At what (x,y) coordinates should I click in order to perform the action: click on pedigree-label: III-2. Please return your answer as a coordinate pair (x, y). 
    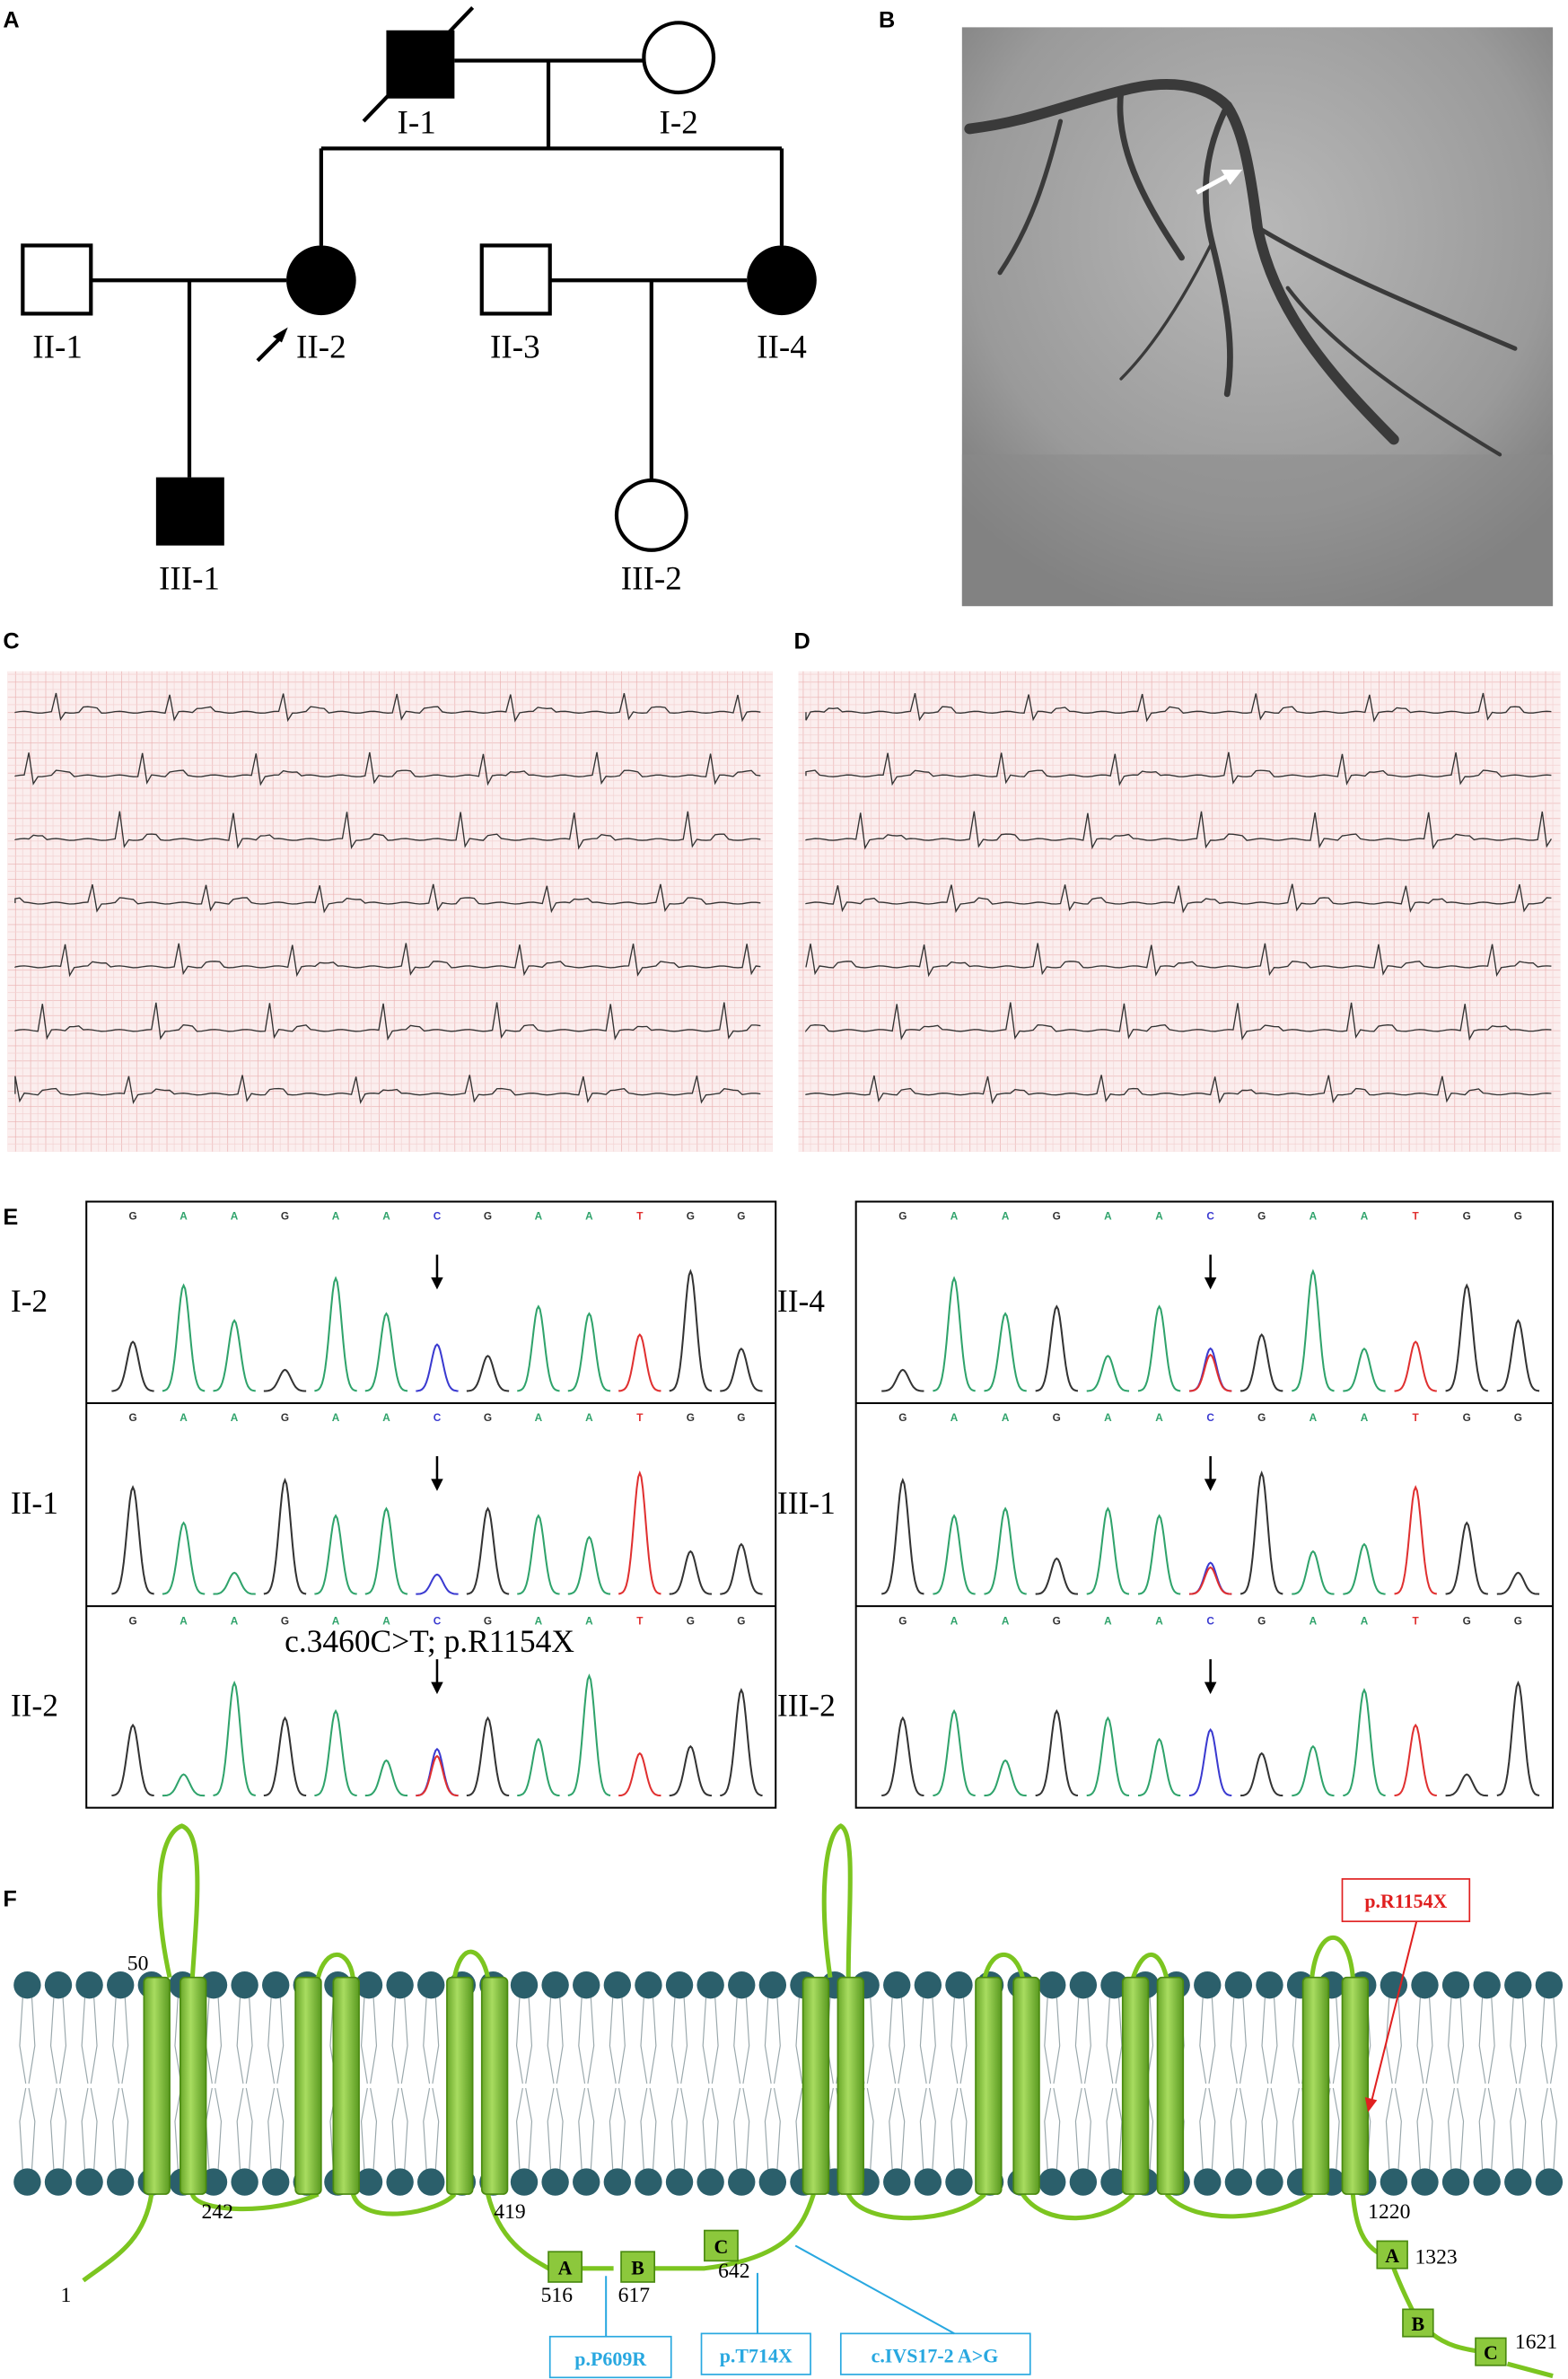
    Looking at the image, I should click on (652, 579).